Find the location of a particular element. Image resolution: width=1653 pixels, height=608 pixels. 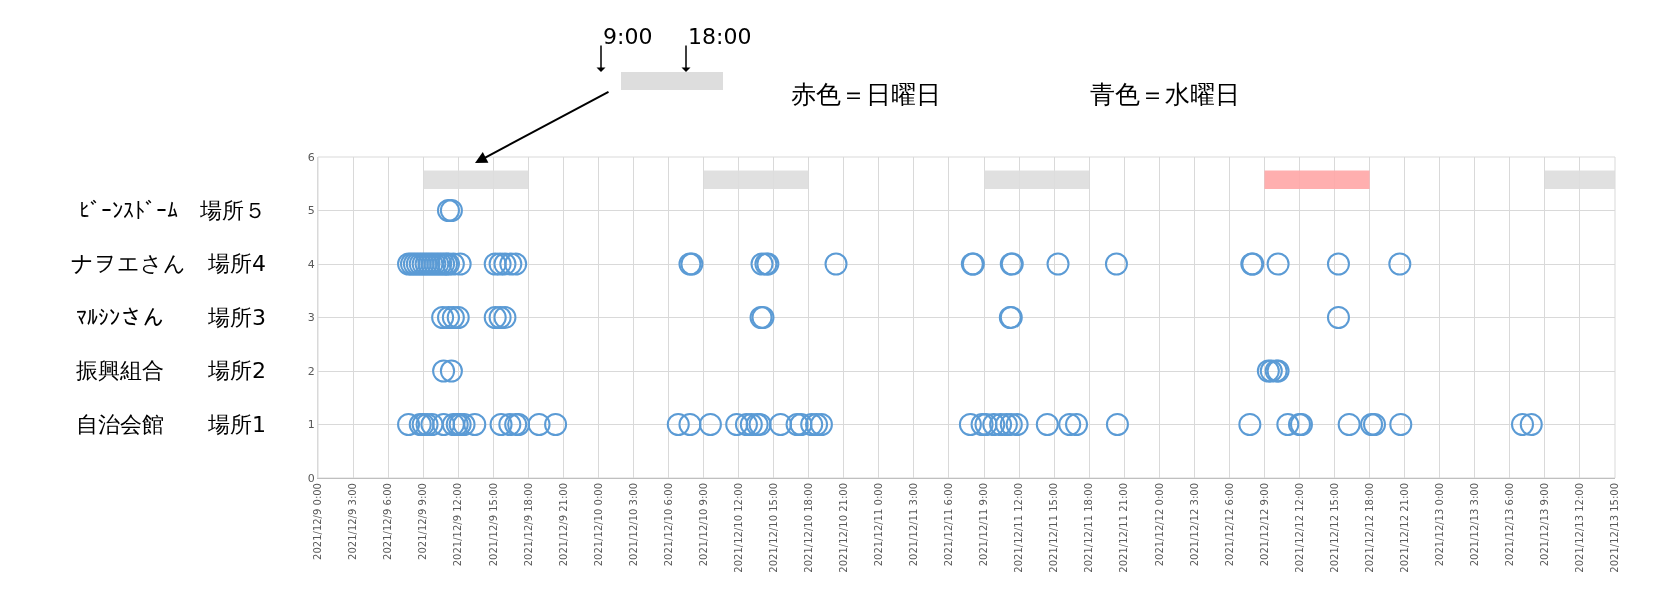

x-tick-label: 2021/12/12 9:00 is located at coordinates (1264, 525).